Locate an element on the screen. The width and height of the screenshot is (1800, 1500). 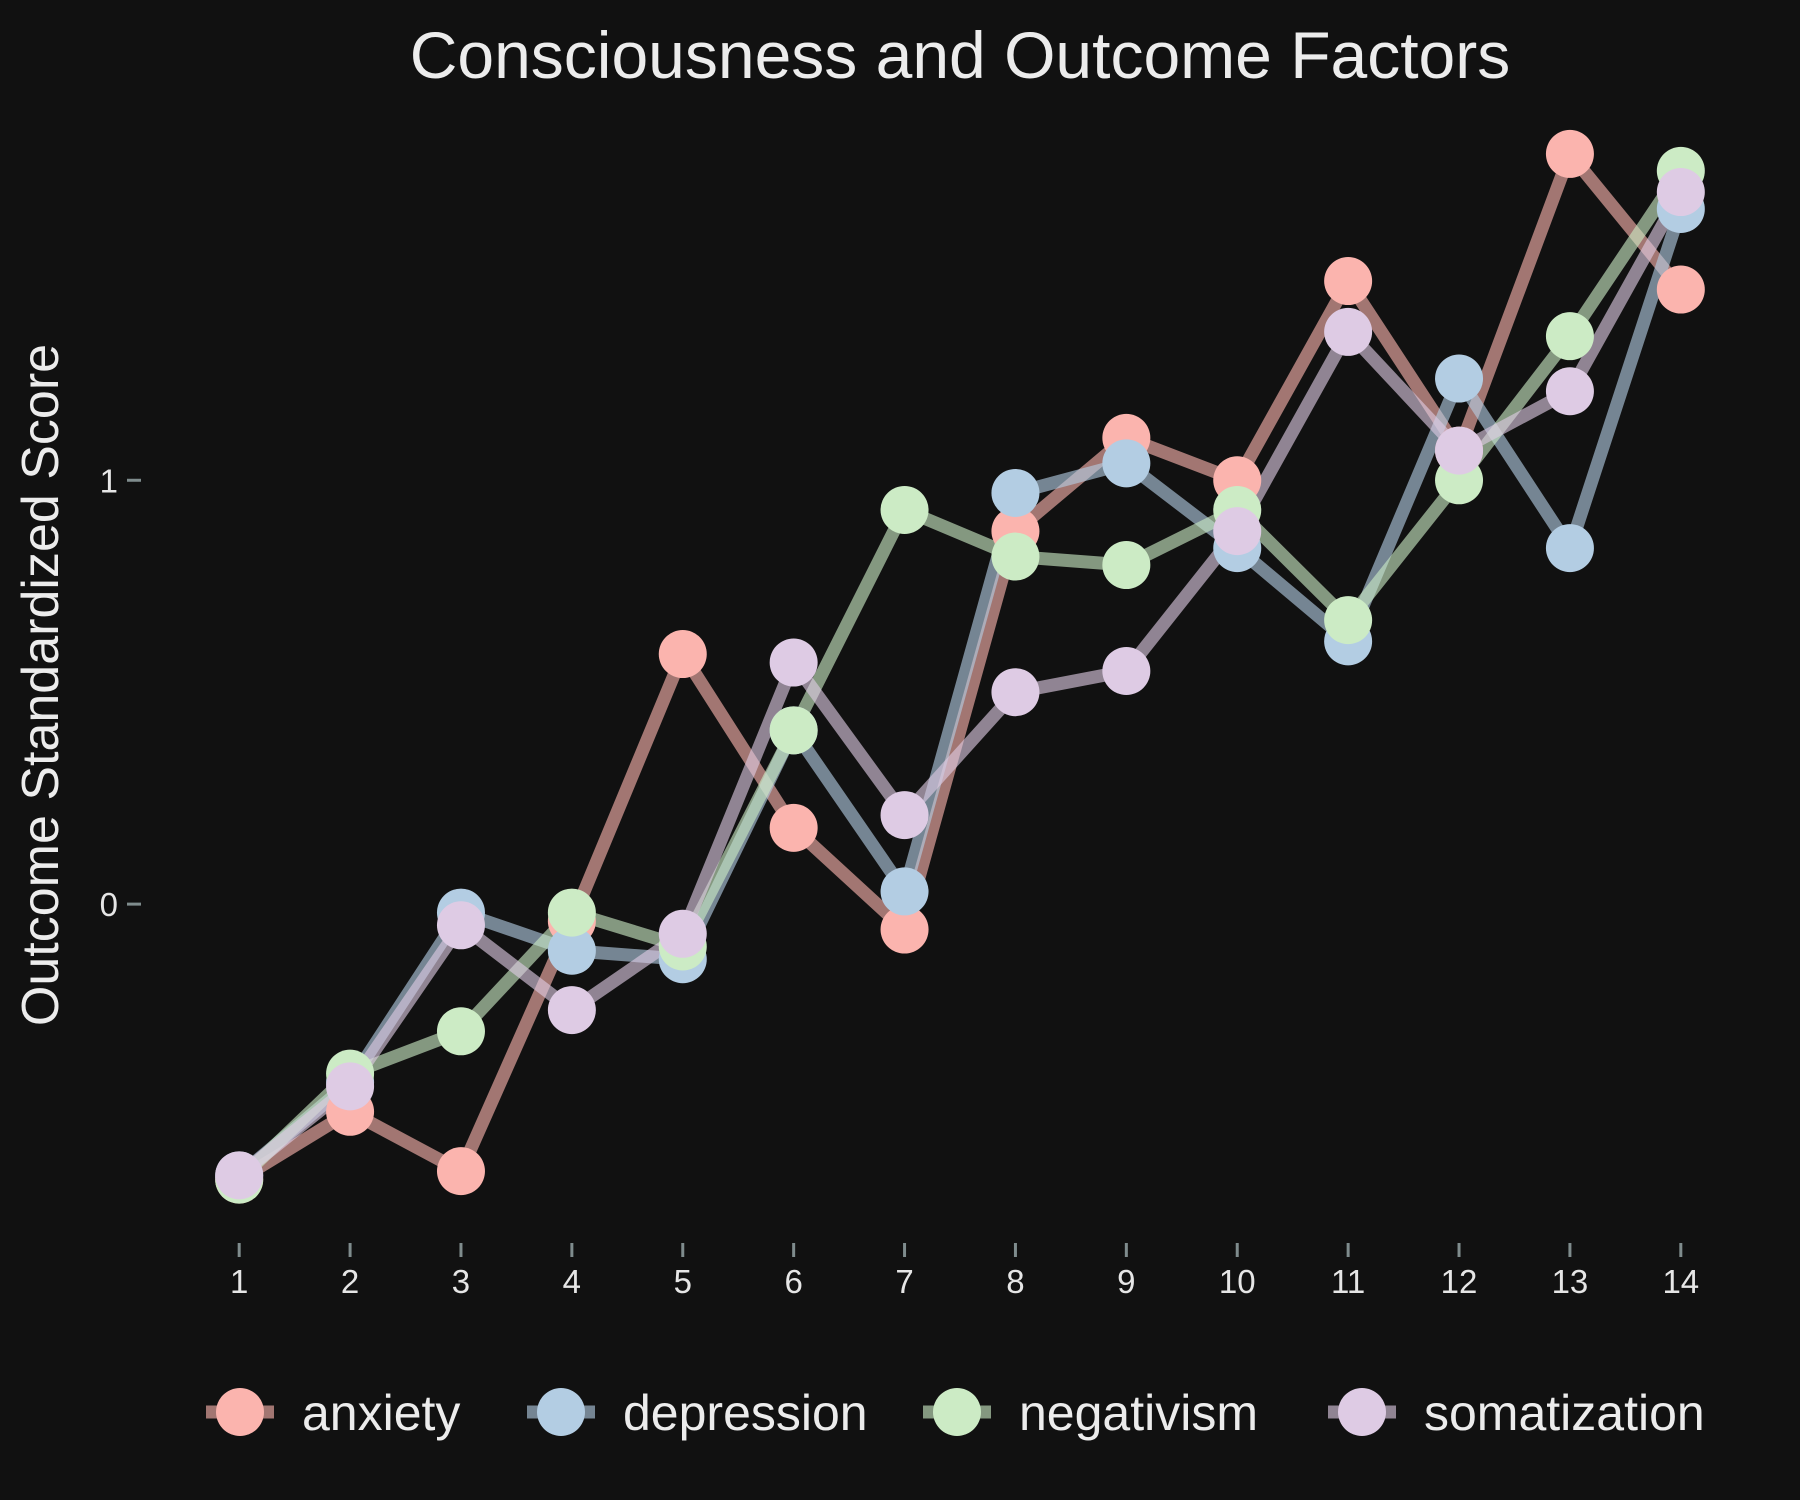
x-tick-label: 13 is located at coordinates (1570, 1281).